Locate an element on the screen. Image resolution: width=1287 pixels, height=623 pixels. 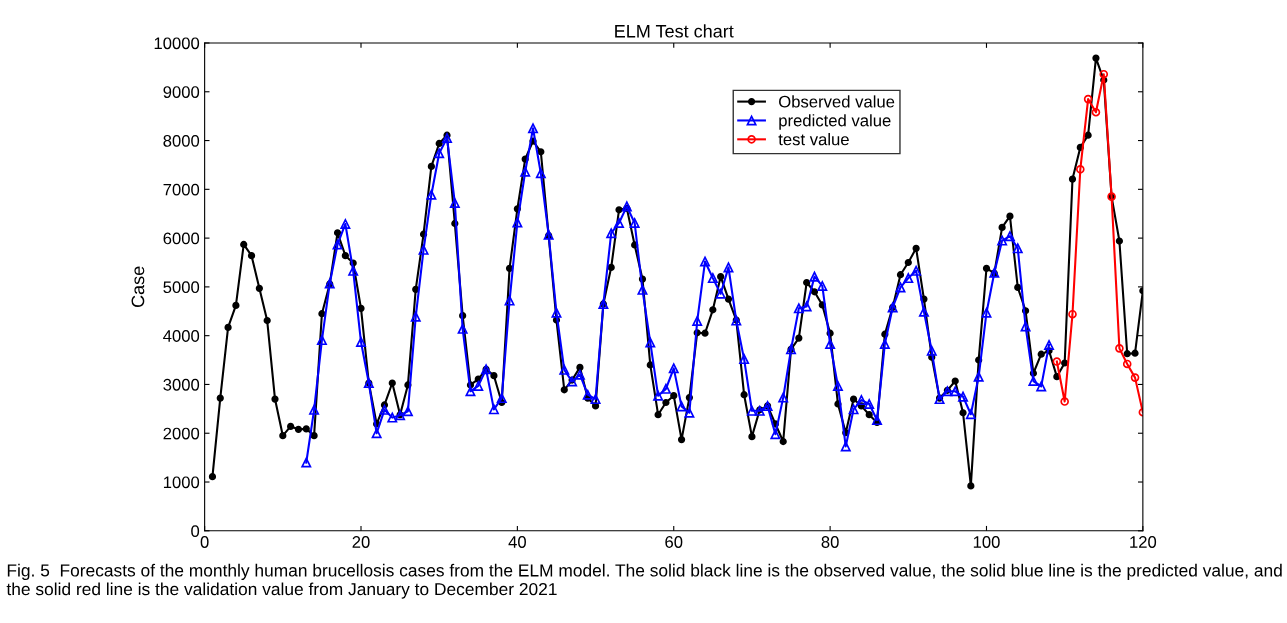
x-tick-label: 80 is located at coordinates (830, 542).